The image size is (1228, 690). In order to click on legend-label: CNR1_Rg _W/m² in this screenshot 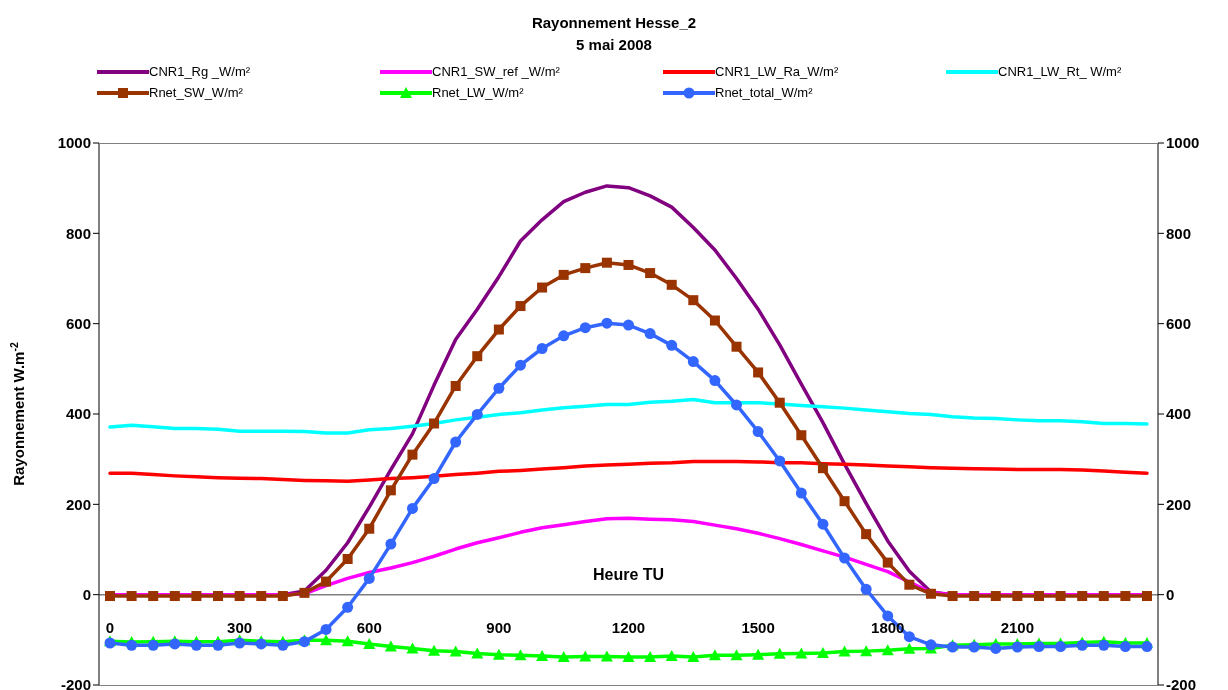, I will do `click(200, 71)`.